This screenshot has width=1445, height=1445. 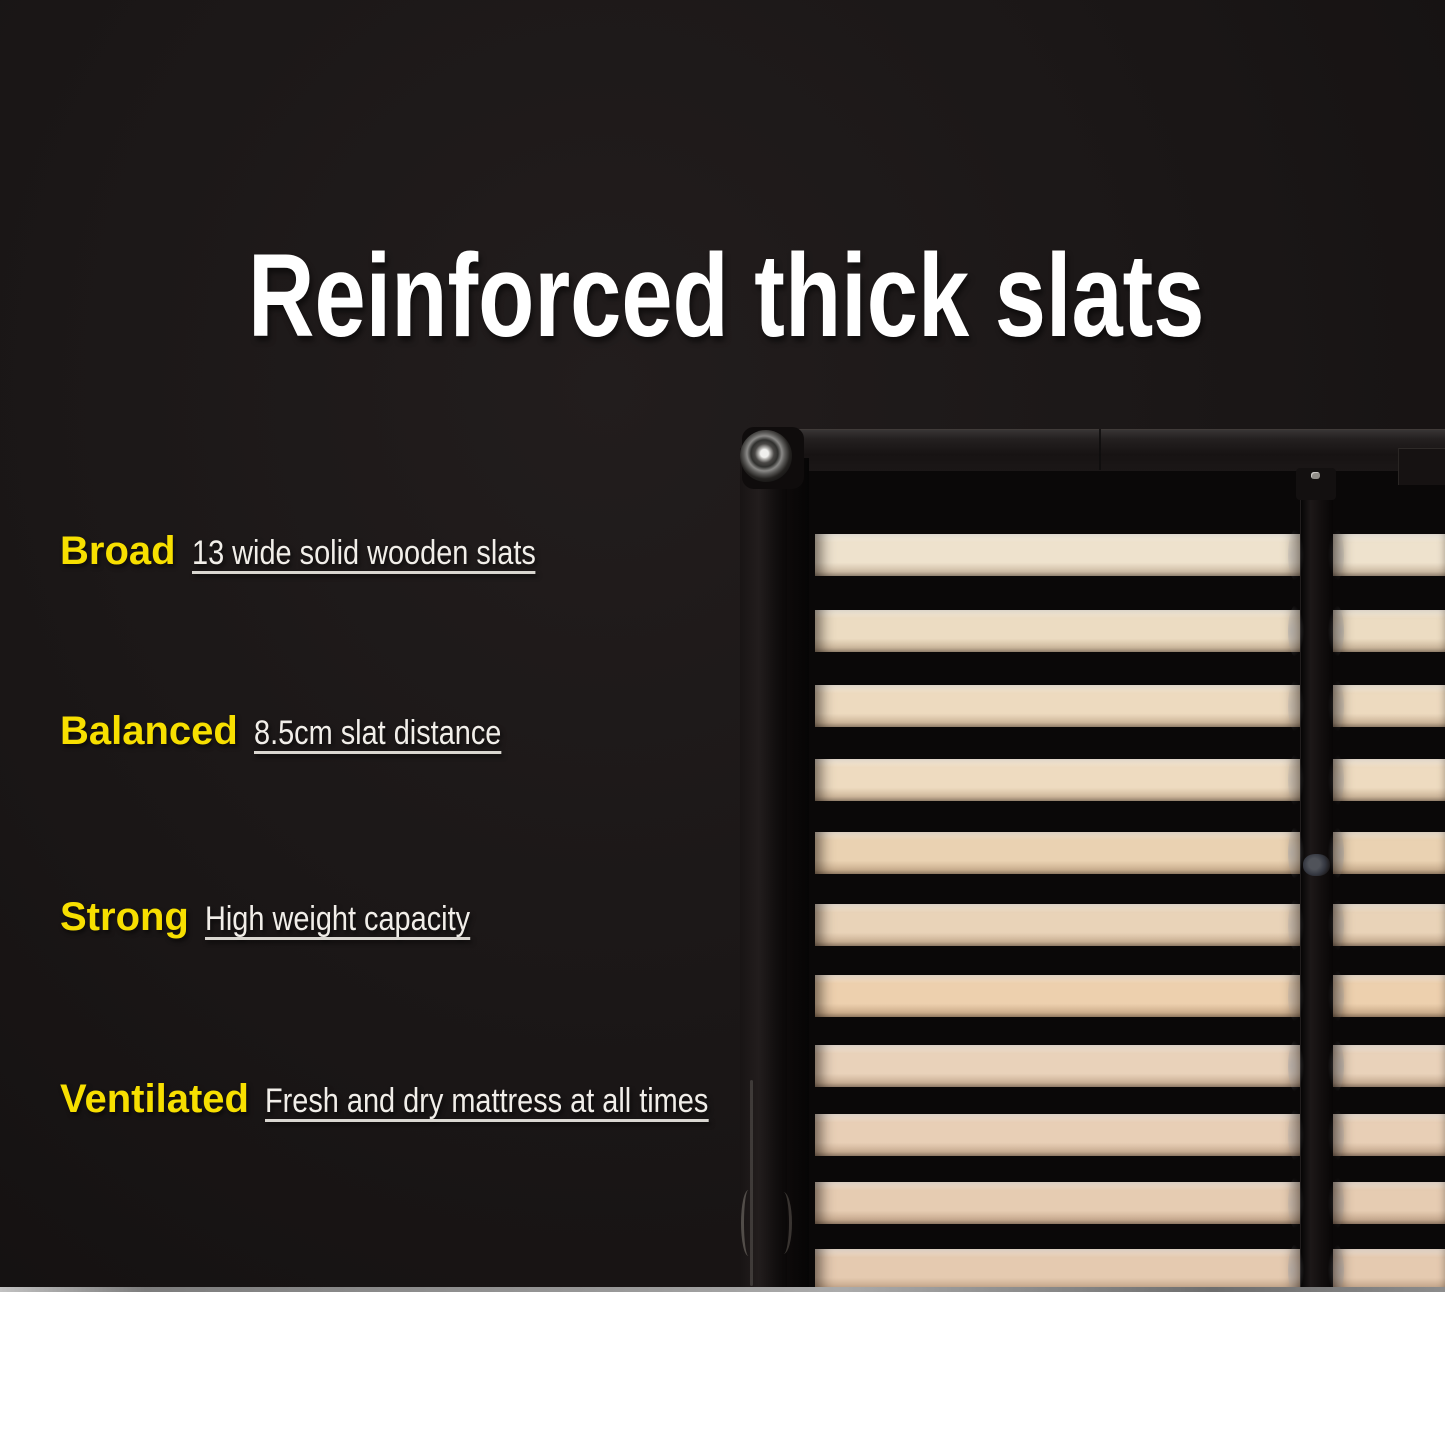 I want to click on feature-label: Ventilated, so click(x=154, y=1099).